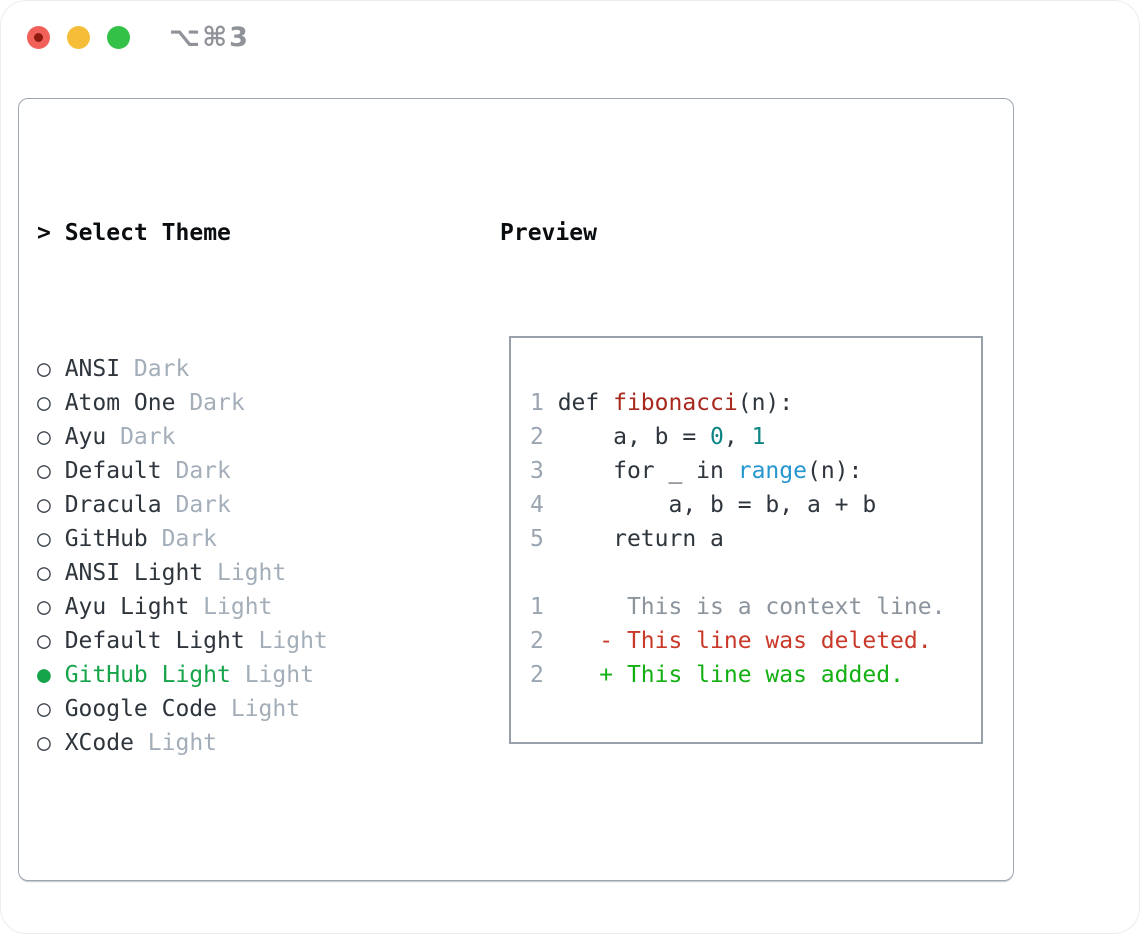 This screenshot has height=934, width=1140. I want to click on traffic-lights, so click(78, 37).